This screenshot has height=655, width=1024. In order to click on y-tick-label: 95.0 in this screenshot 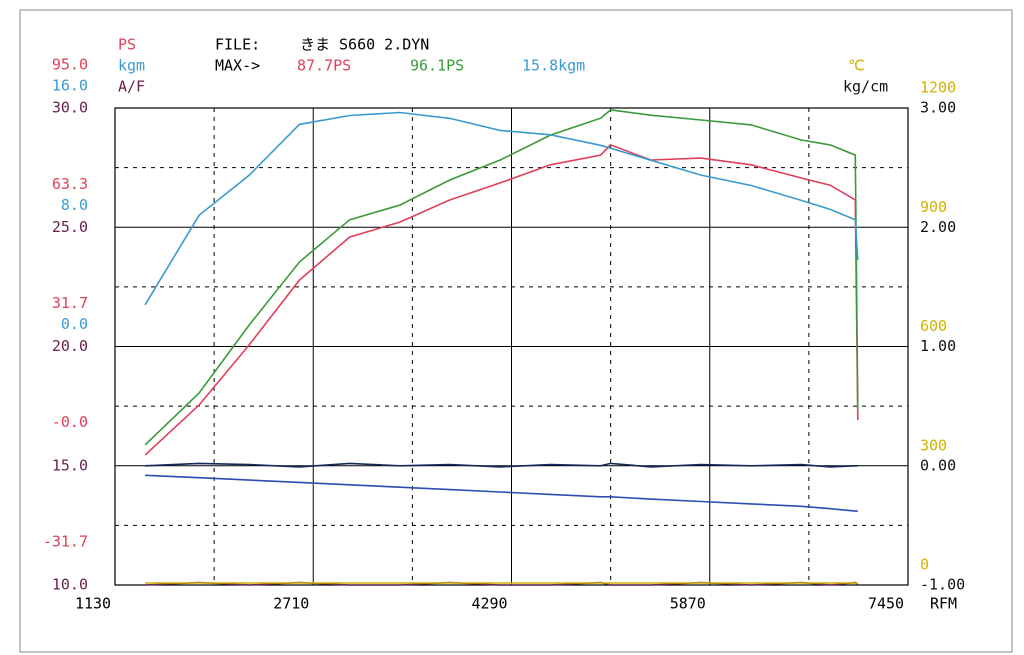, I will do `click(70, 65)`.